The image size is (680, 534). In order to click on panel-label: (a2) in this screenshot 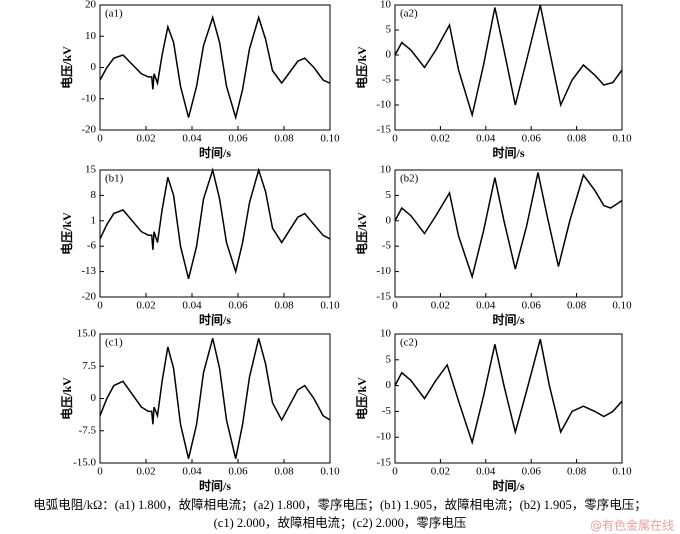, I will do `click(409, 14)`.